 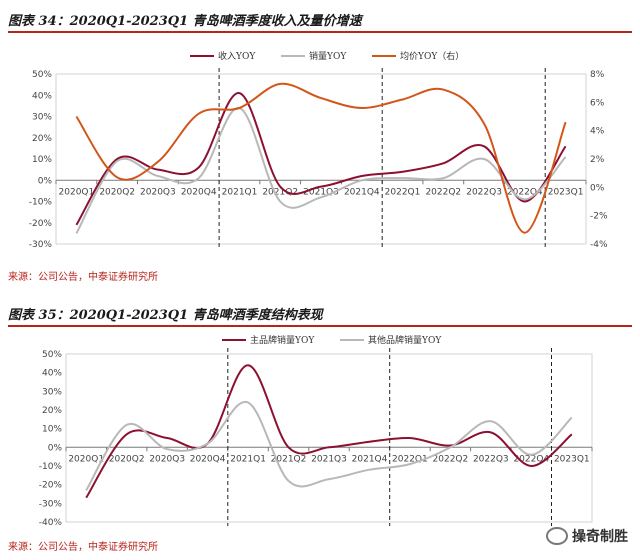 I want to click on watermark: 操奇制胜, so click(x=587, y=536).